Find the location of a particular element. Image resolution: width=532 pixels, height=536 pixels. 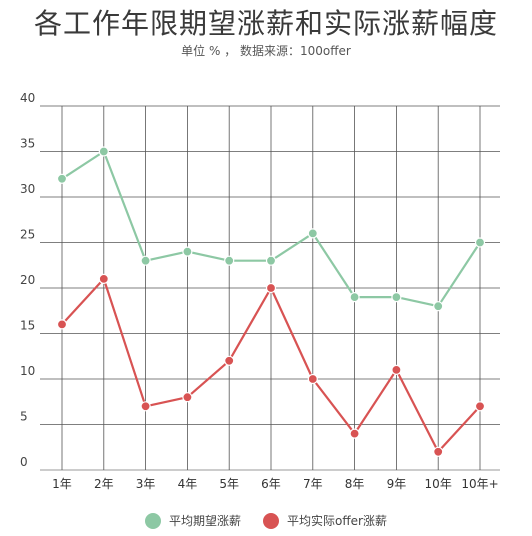

y-tick-label: 35 is located at coordinates (27, 144).